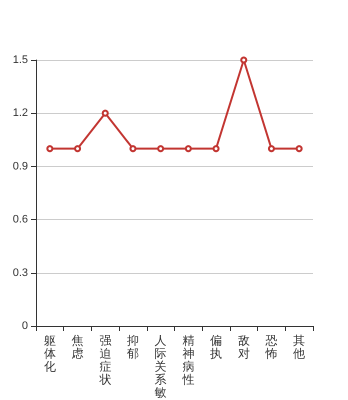 Image resolution: width=348 pixels, height=400 pixels. Describe the element at coordinates (20, 272) in the screenshot. I see `y-tick-label: 0.3` at that location.